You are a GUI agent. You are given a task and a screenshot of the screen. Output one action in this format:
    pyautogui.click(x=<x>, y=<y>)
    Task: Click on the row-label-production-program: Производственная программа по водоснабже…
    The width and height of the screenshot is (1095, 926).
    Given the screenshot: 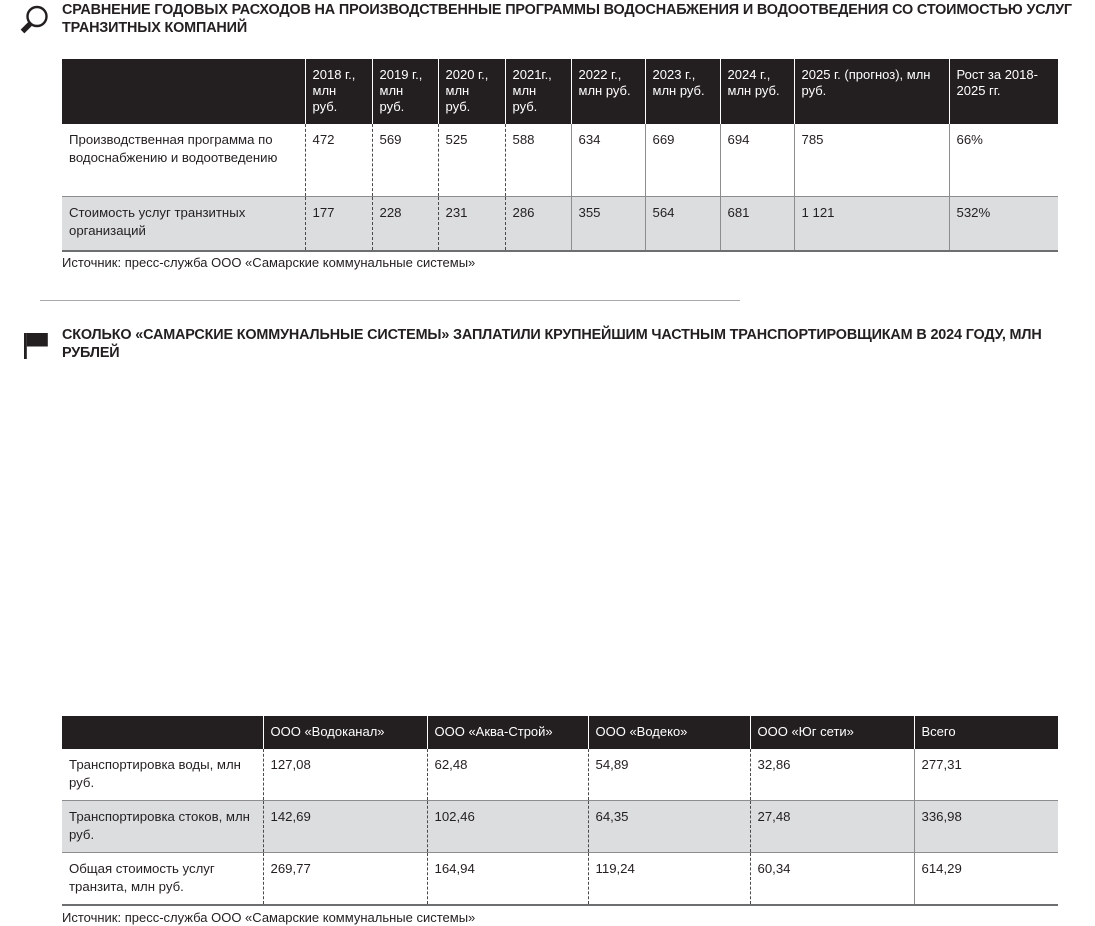 What is the action you would take?
    pyautogui.click(x=183, y=160)
    